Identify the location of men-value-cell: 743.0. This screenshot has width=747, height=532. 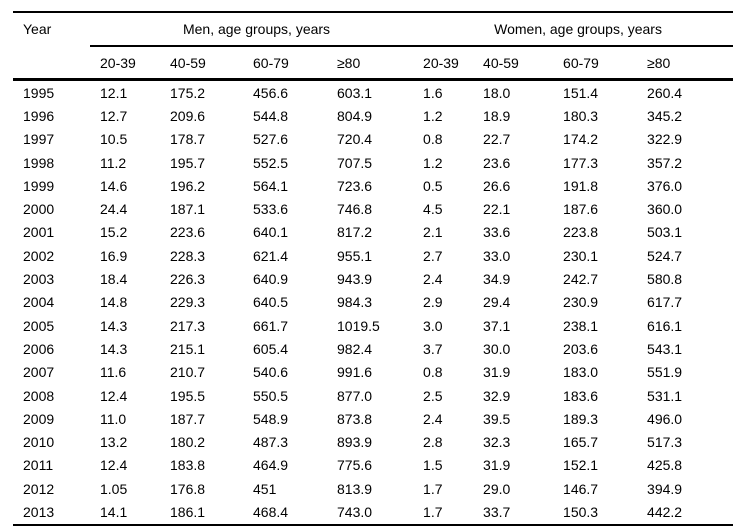
(355, 511).